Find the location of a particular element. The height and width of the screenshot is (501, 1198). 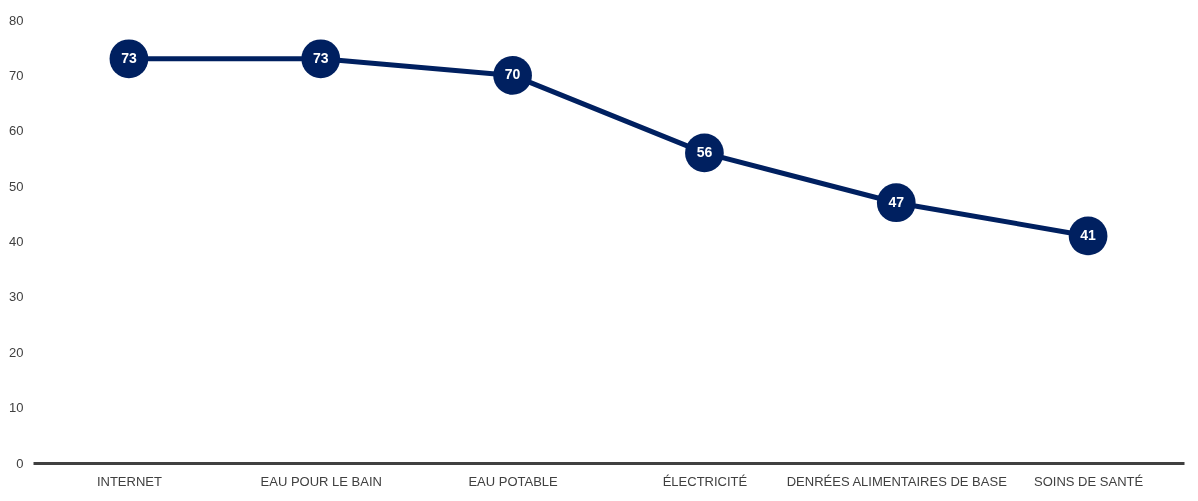

y-tick-label: 10 is located at coordinates (16, 408).